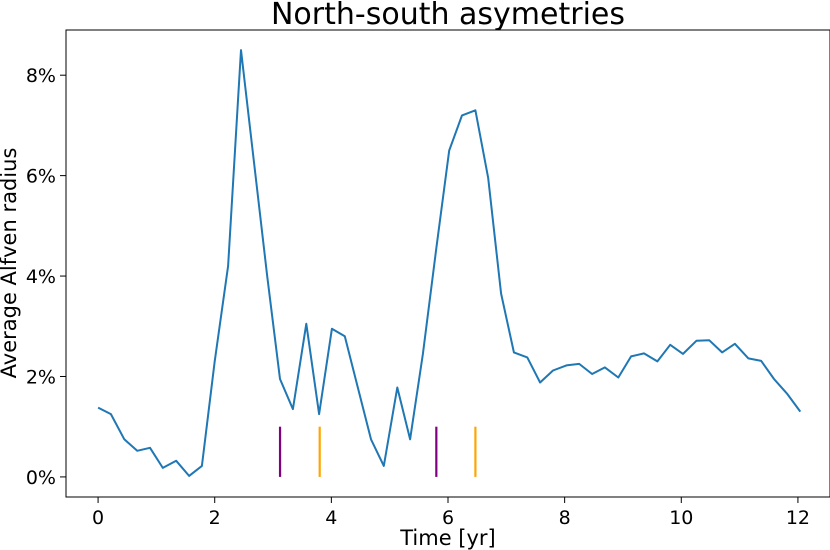 This screenshot has width=830, height=550. I want to click on x-tick-label: 8, so click(565, 518).